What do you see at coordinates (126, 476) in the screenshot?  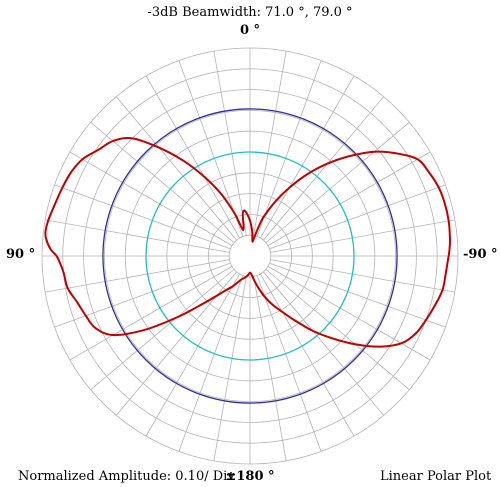 I see `amplitude-scale-label: Normalized Amplitude: 0.10/ Div` at bounding box center [126, 476].